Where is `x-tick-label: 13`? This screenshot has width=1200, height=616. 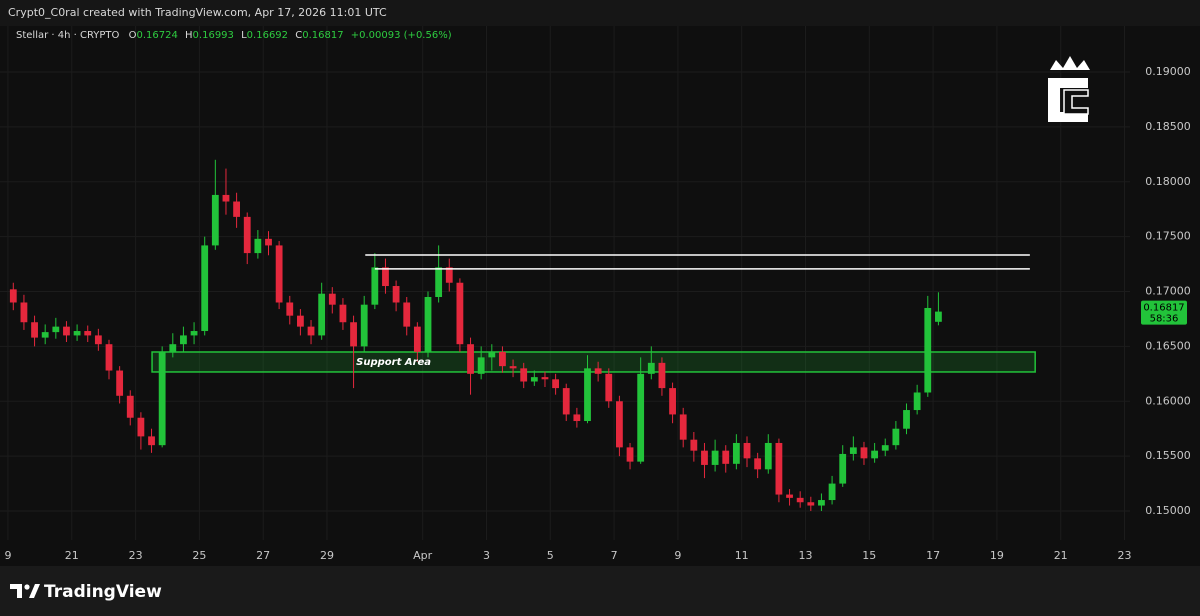 x-tick-label: 13 is located at coordinates (805, 555).